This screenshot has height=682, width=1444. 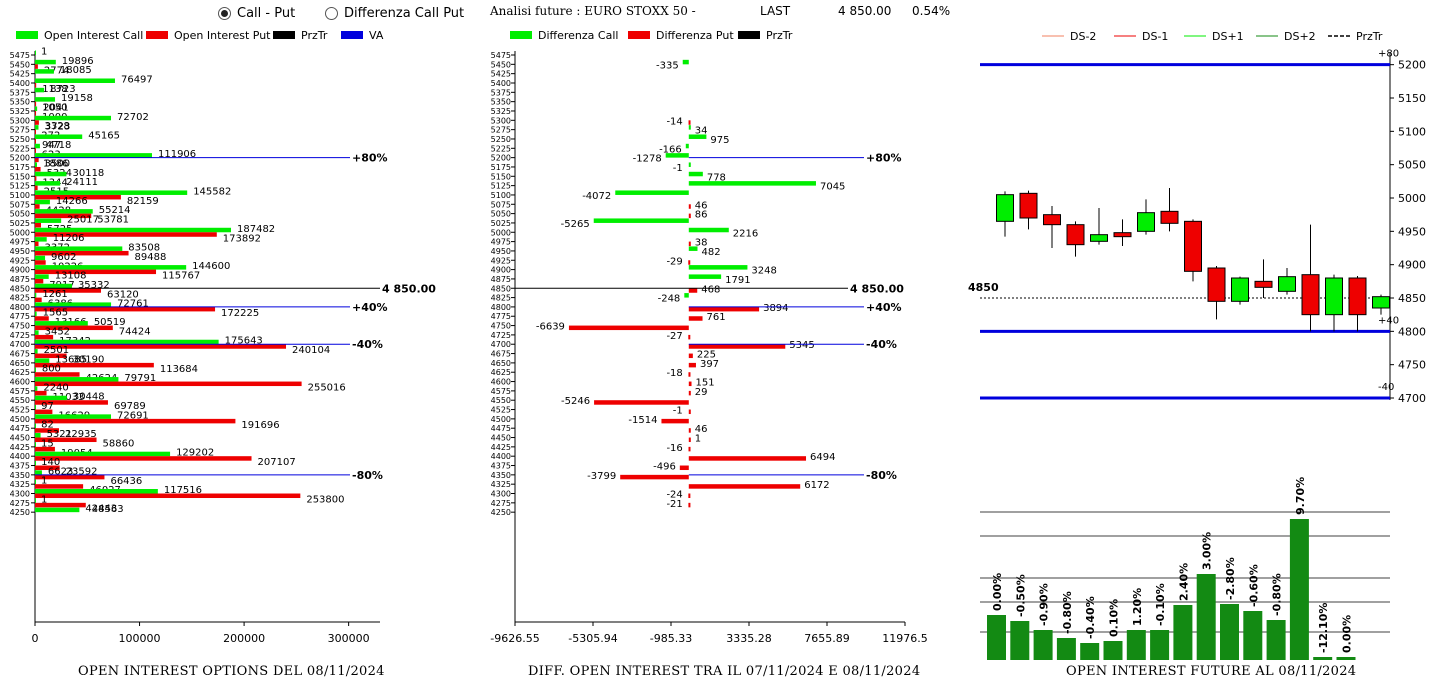 What do you see at coordinates (20, 410) in the screenshot?
I see `strike-label: 4525` at bounding box center [20, 410].